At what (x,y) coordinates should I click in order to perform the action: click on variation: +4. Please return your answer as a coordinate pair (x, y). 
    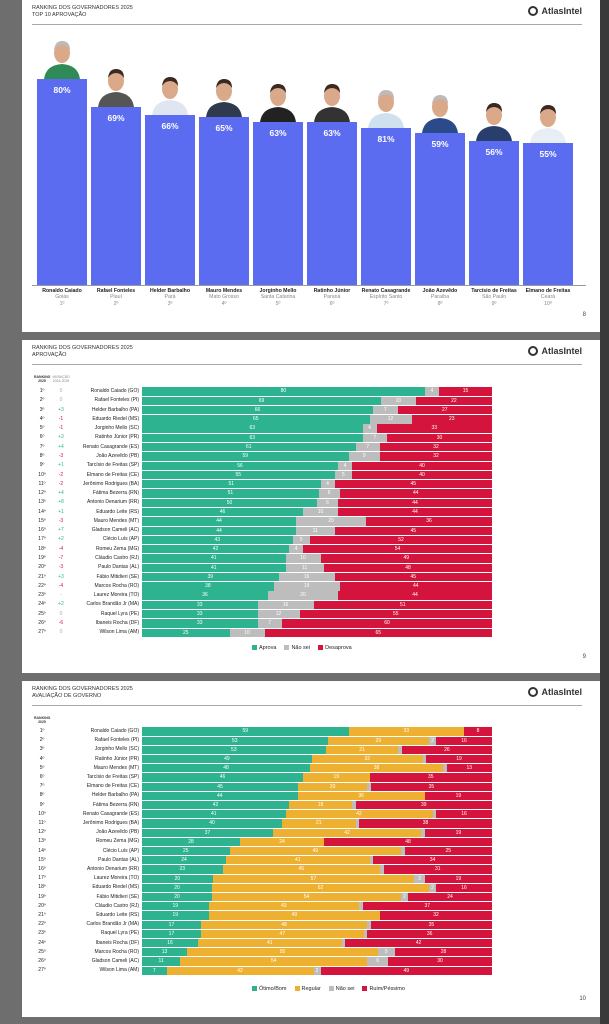
    Looking at the image, I should click on (61, 493).